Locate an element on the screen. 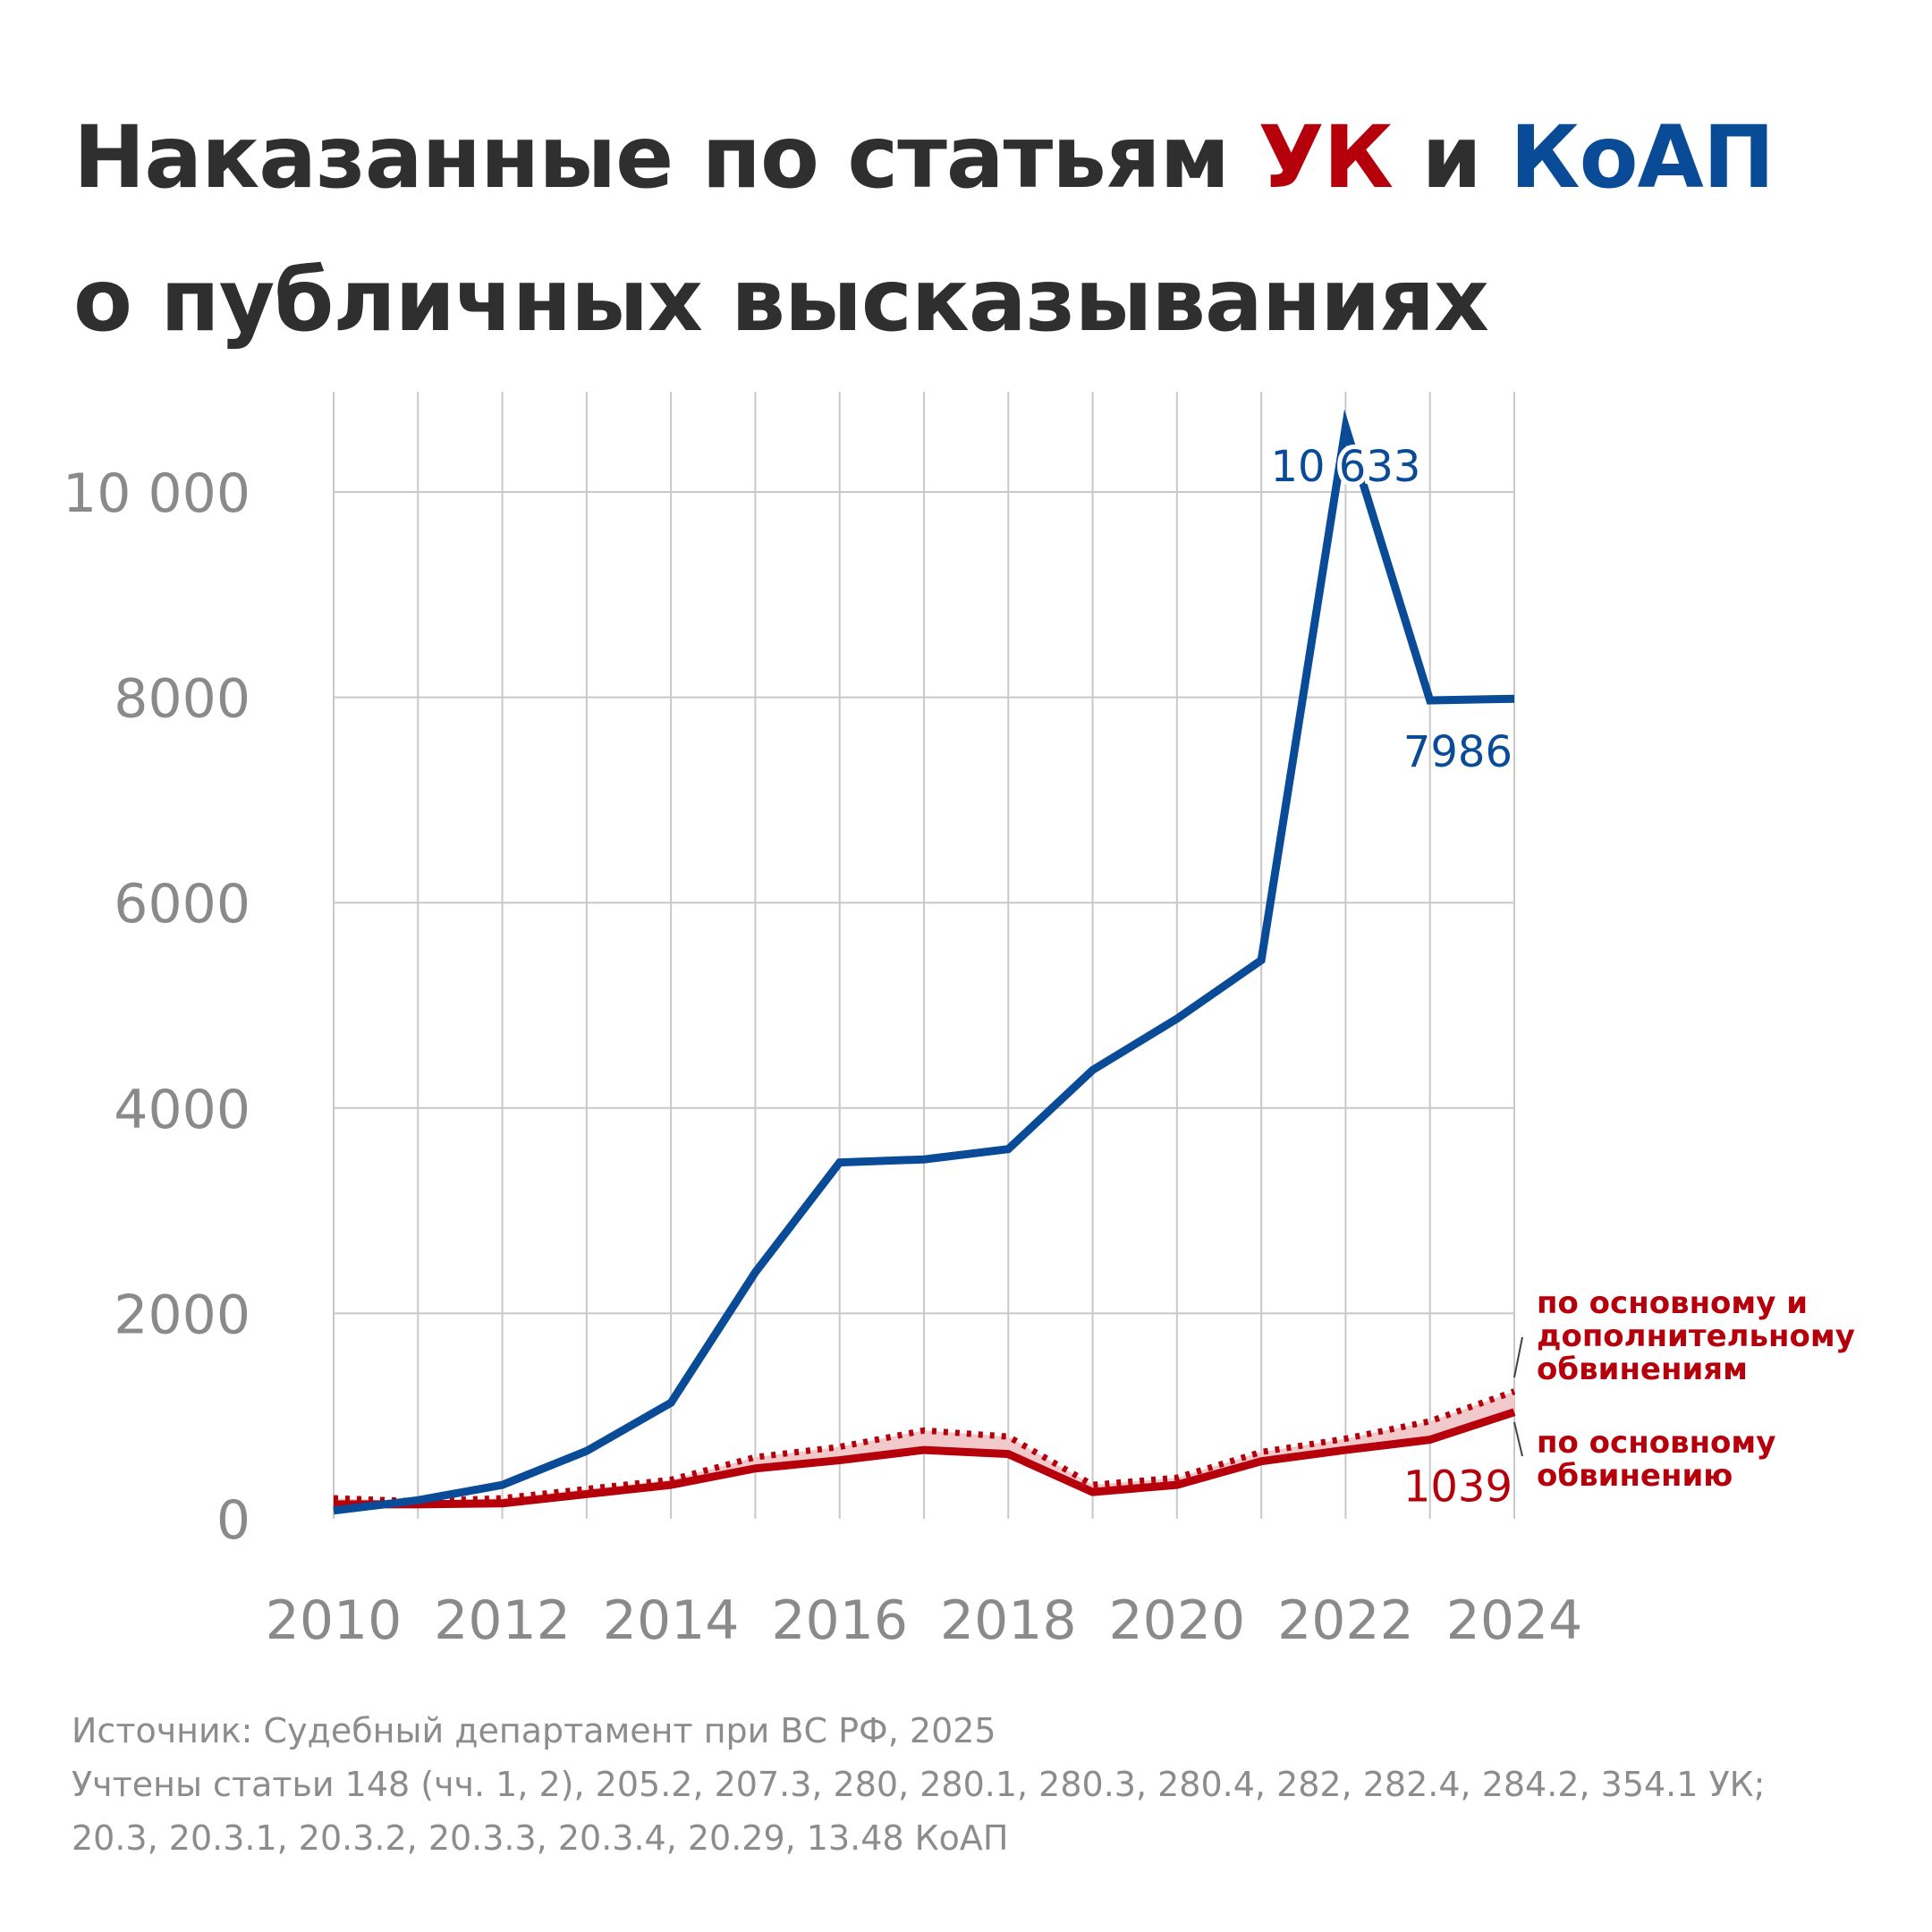 This screenshot has width=1932, height=1932. y-tick-label: 2000 is located at coordinates (182, 1315).